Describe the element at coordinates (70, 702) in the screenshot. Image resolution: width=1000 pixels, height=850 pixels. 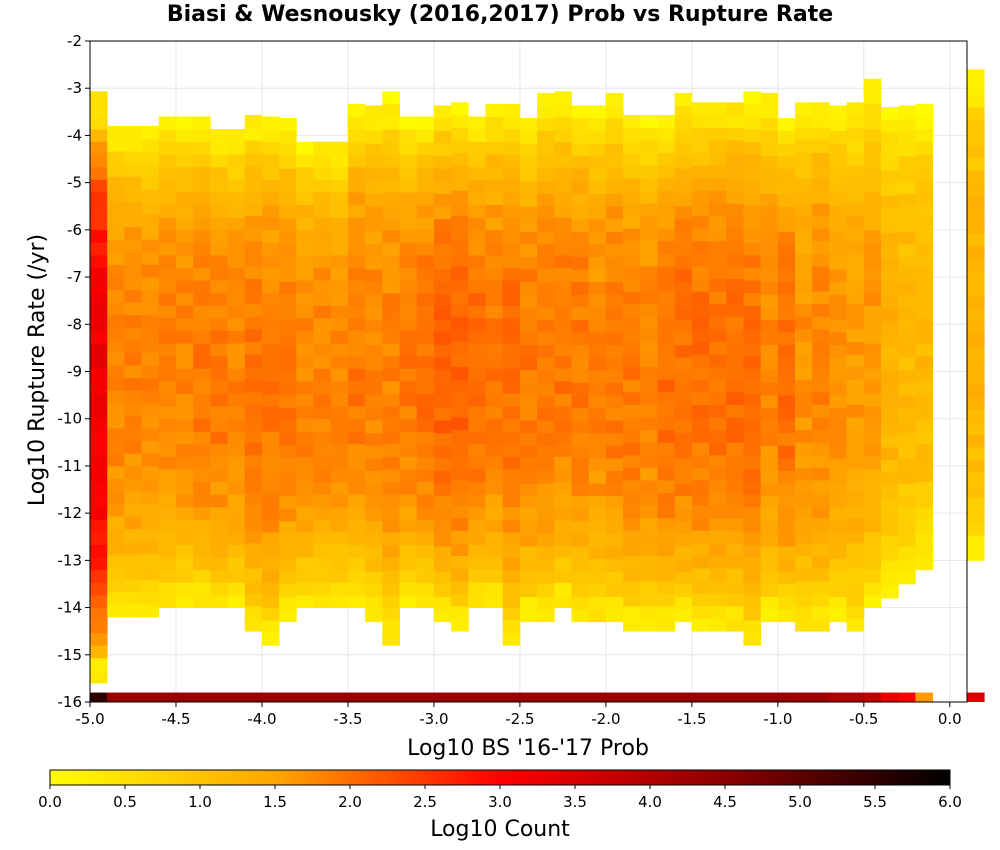
I see `y-tick-label: -16` at that location.